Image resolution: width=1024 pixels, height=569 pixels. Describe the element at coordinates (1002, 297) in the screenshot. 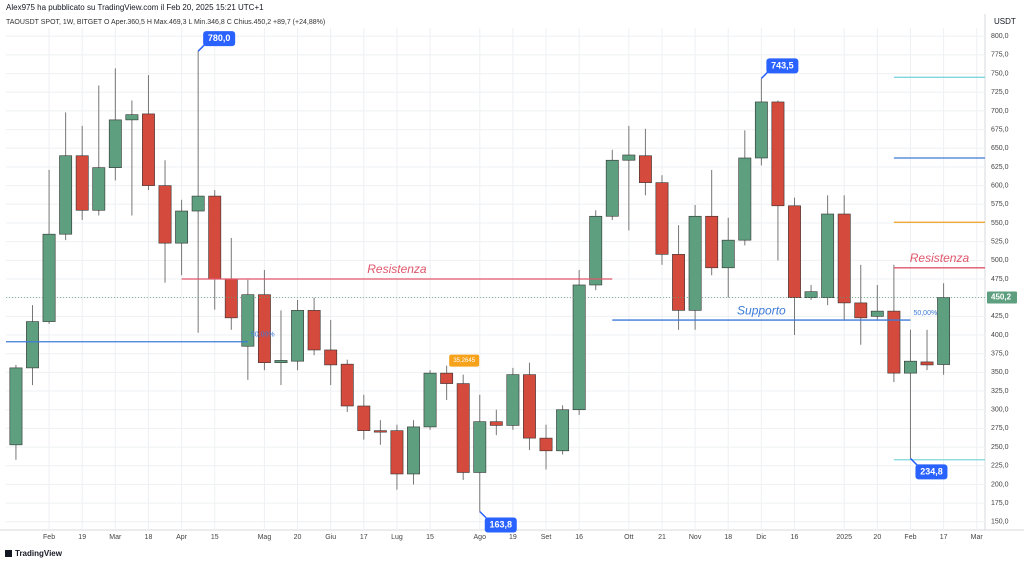

I see `last-price-tag` at that location.